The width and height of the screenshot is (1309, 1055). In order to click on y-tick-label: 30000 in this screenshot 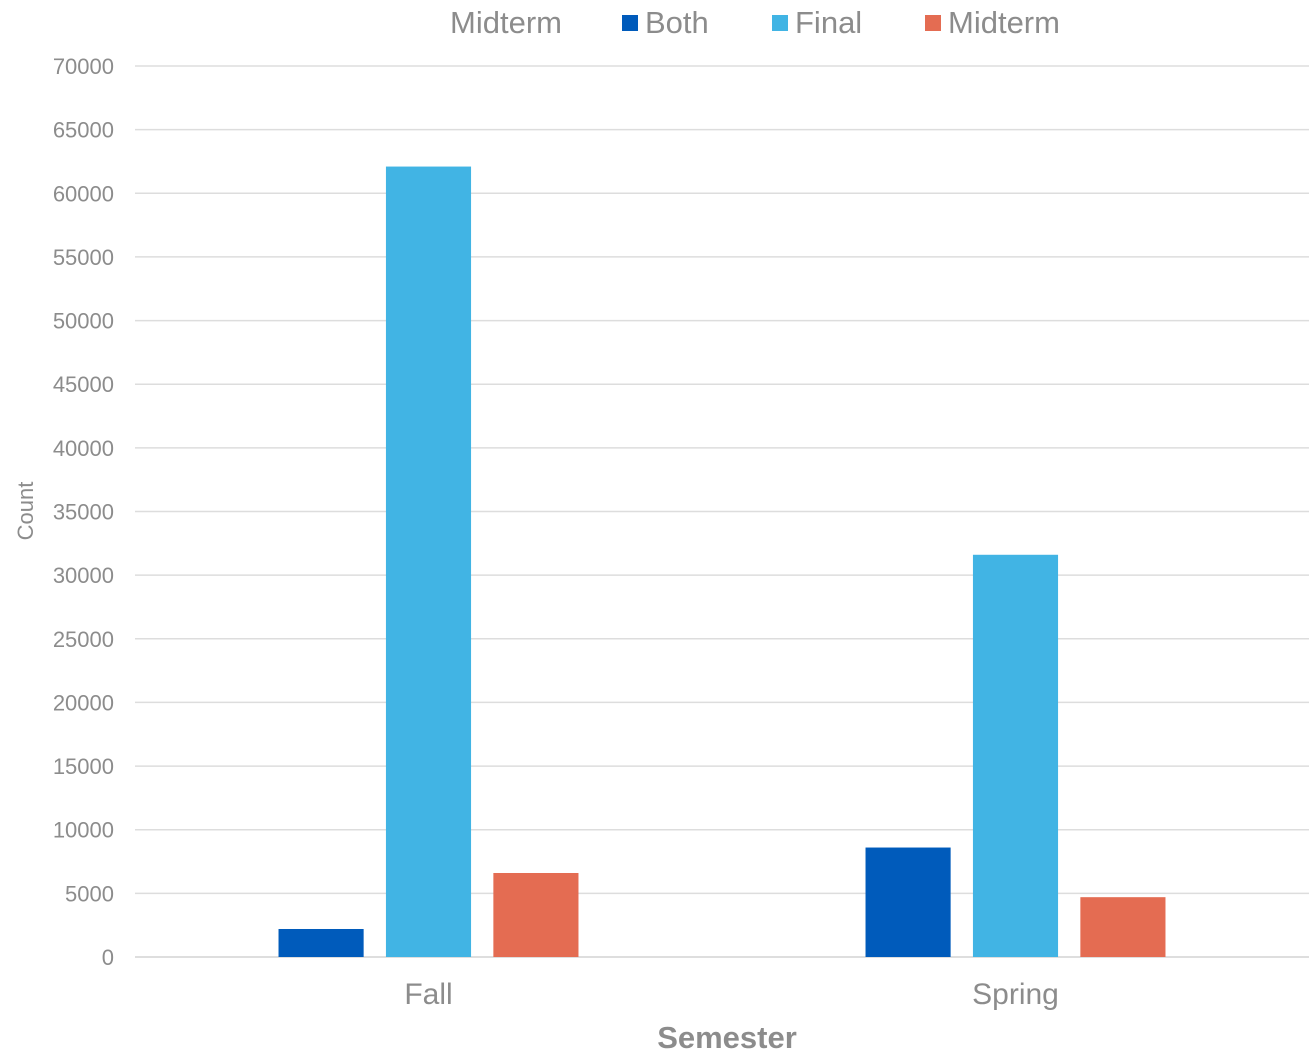, I will do `click(83, 575)`.